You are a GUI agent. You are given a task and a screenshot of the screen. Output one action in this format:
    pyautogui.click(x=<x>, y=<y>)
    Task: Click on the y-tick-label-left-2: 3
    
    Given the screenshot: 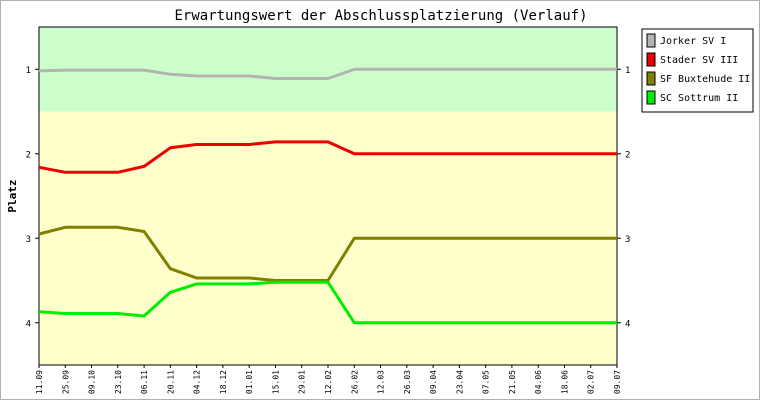 What is the action you would take?
    pyautogui.click(x=28, y=240)
    